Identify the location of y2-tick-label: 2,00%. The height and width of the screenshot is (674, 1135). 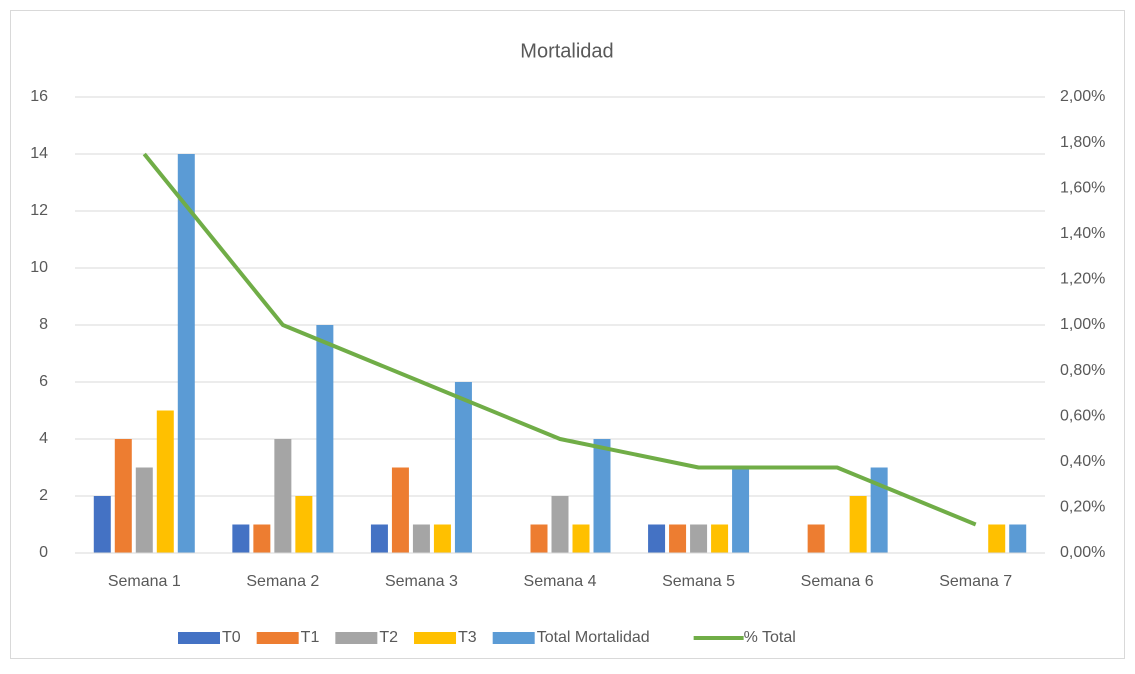
(1082, 96).